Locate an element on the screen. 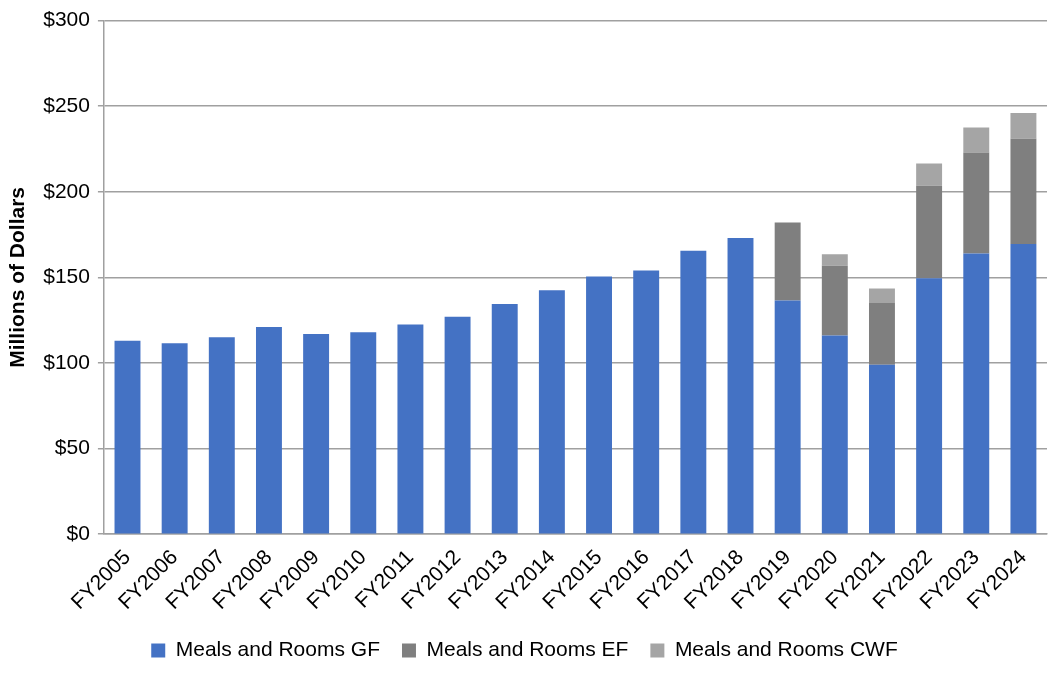 The height and width of the screenshot is (673, 1051). y-tick-label: $100 is located at coordinates (66, 361).